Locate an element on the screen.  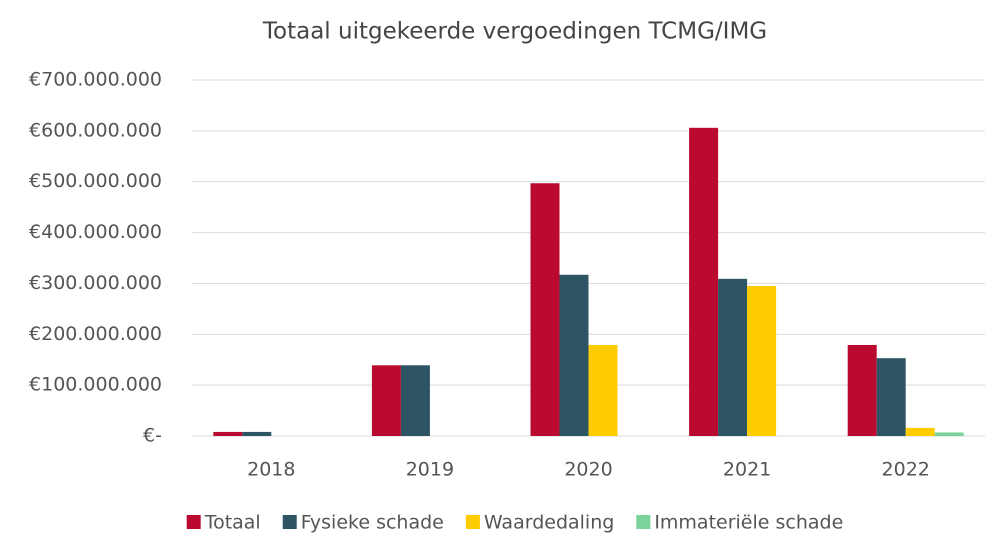
y-tick-label: €100.000.000 is located at coordinates (95, 385).